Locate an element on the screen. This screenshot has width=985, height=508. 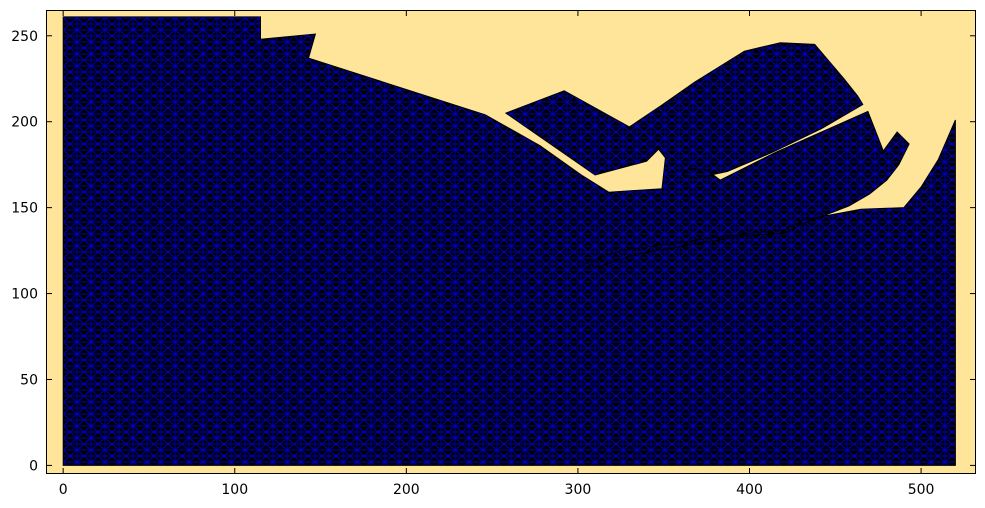
x-tick-label: 400 is located at coordinates (749, 490).